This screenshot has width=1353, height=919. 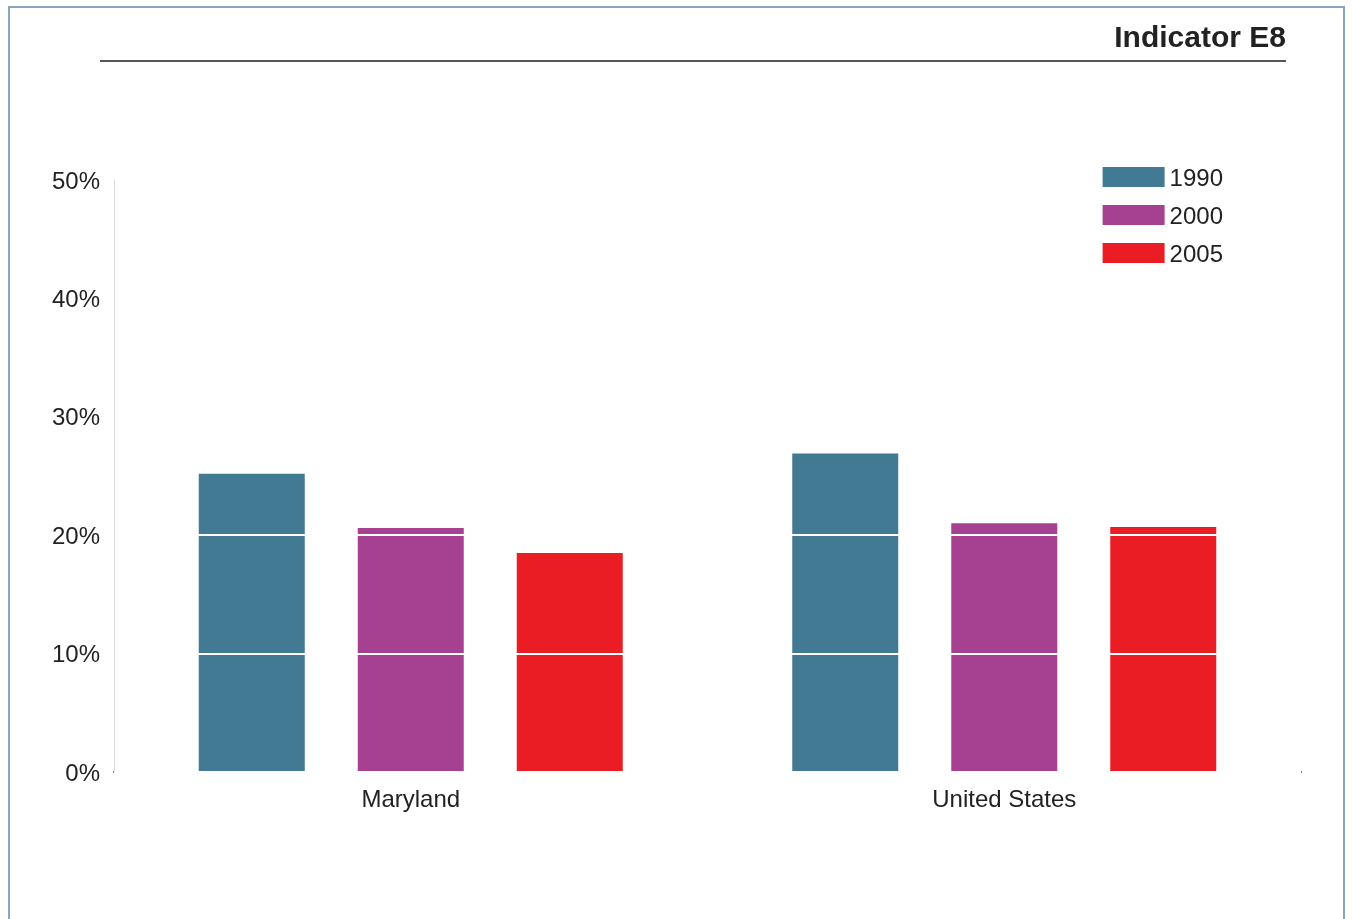 What do you see at coordinates (1196, 253) in the screenshot?
I see `legend-label: 2005` at bounding box center [1196, 253].